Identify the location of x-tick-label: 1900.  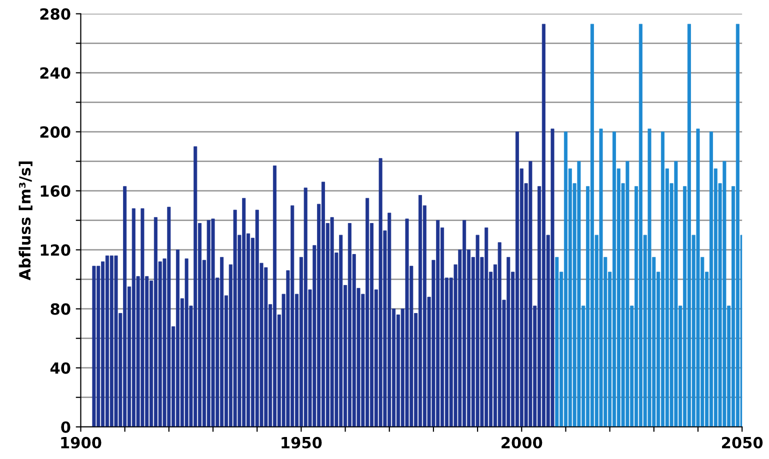
(81, 442).